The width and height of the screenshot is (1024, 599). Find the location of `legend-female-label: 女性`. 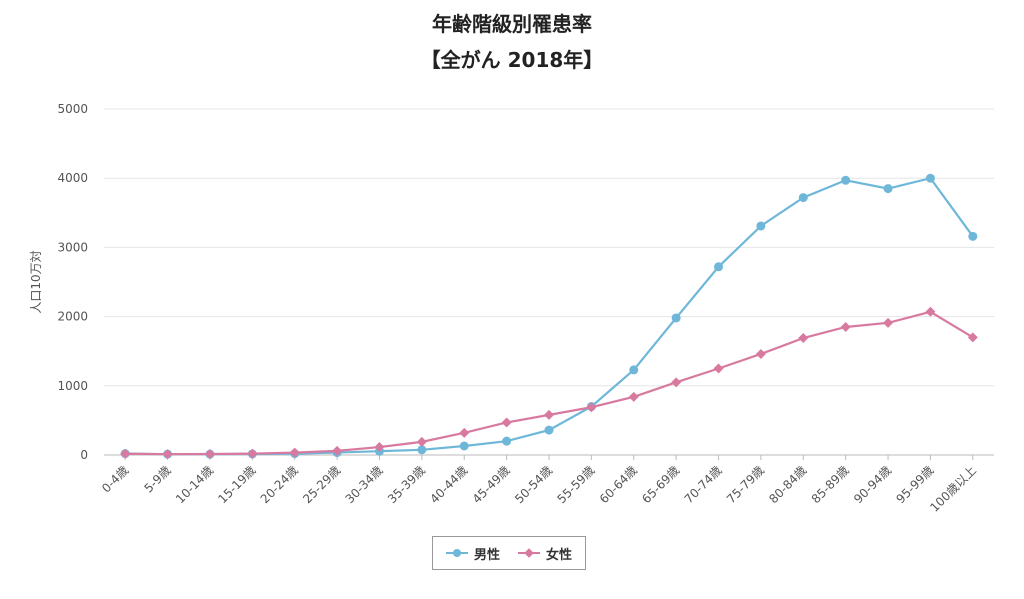

legend-female-label: 女性 is located at coordinates (559, 555).